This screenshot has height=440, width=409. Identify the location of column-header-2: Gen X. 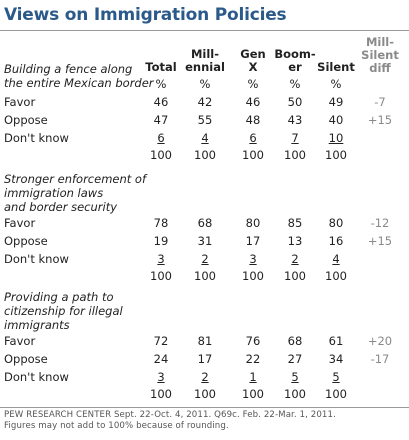
(253, 60).